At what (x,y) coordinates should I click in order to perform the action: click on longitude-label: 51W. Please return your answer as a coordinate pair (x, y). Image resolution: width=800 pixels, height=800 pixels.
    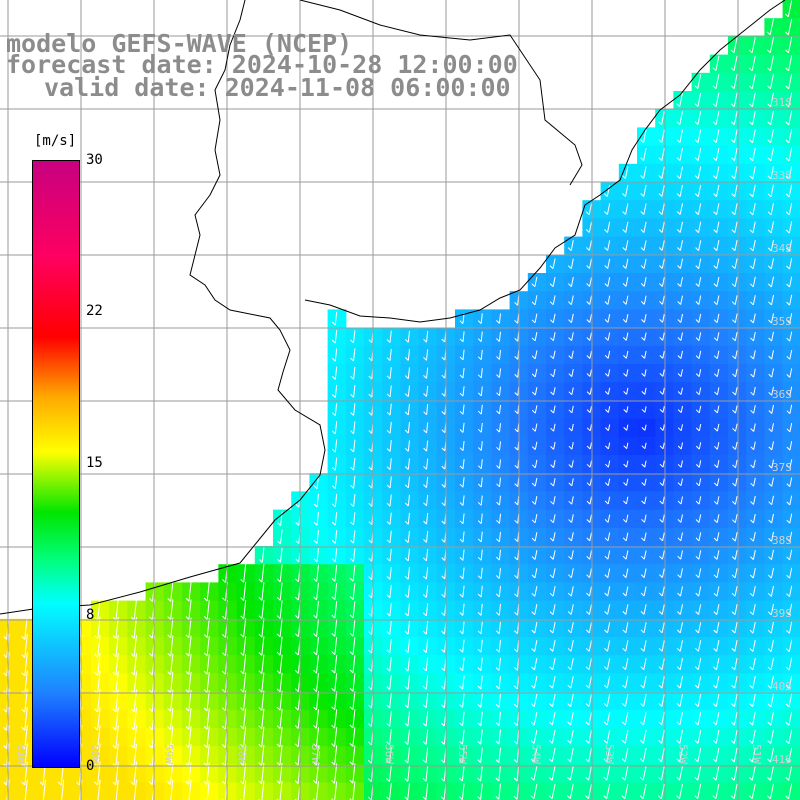
    Looking at the image, I should click on (756, 754).